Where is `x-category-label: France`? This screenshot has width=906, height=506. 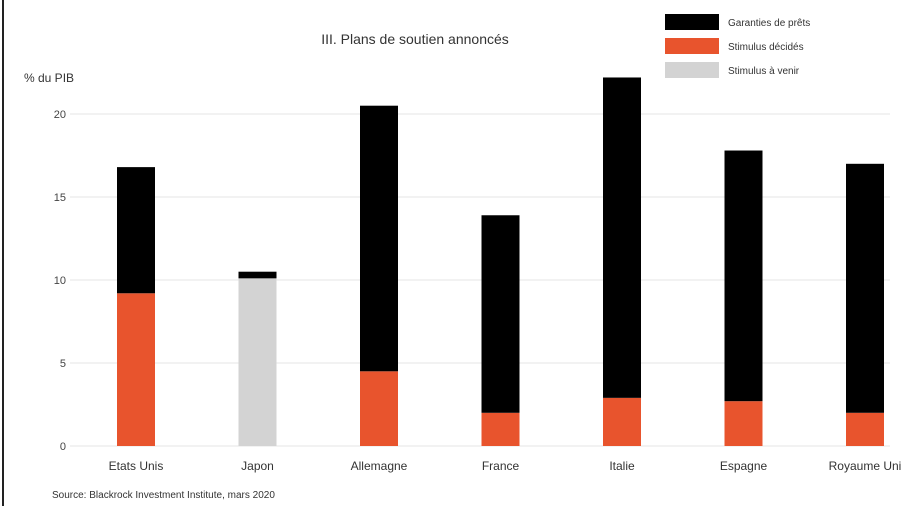 x-category-label: France is located at coordinates (501, 466).